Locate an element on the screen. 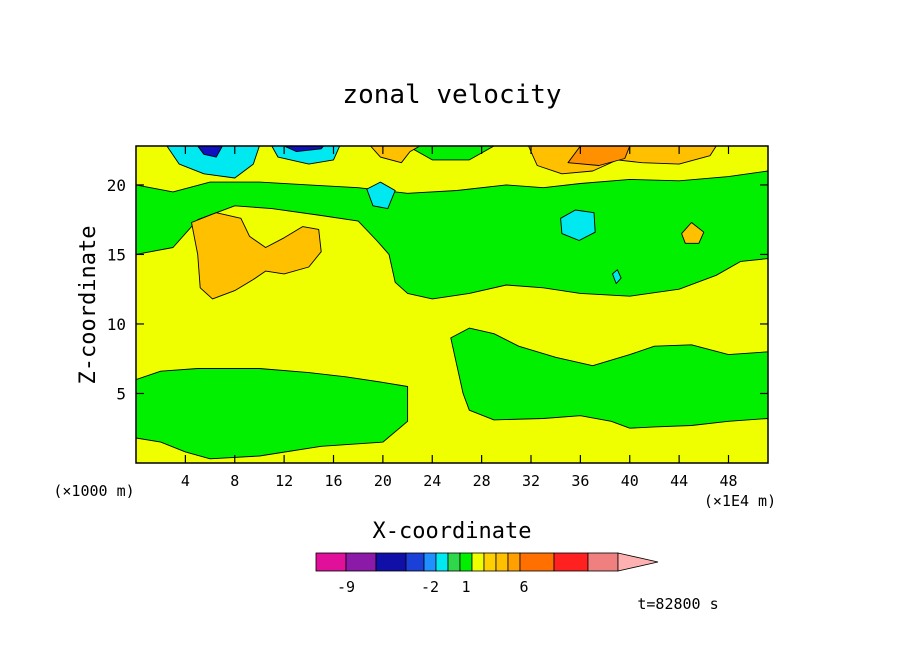  time-label: t=82800 s is located at coordinates (677, 604).